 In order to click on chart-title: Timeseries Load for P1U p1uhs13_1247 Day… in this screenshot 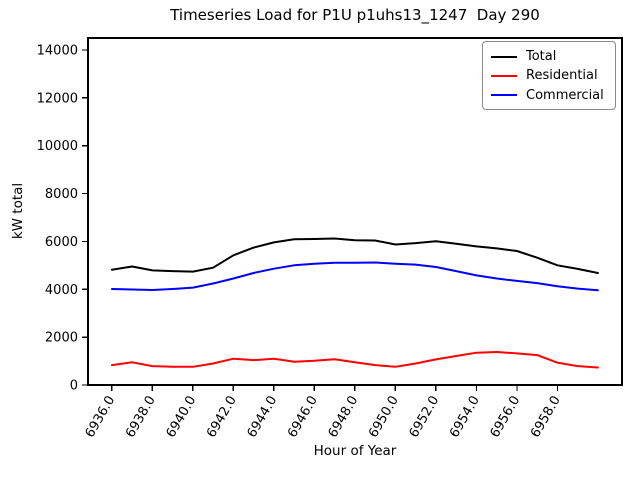, I will do `click(355, 15)`.